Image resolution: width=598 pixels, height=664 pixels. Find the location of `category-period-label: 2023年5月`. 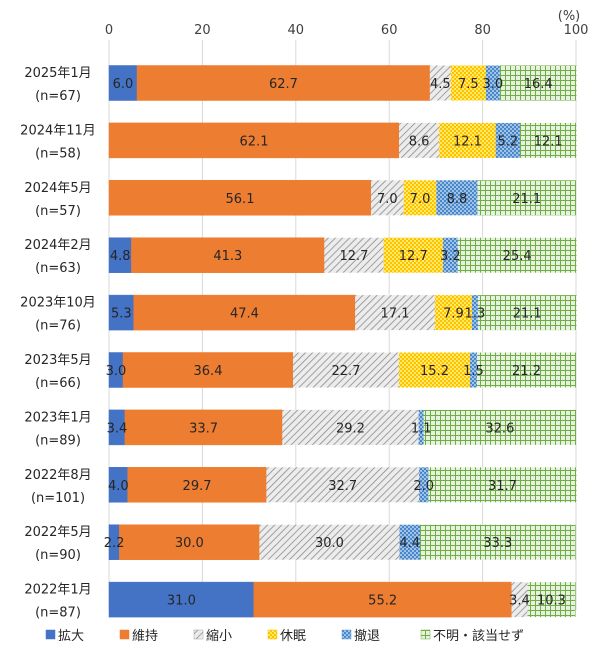

category-period-label: 2023年5月 is located at coordinates (57, 360).